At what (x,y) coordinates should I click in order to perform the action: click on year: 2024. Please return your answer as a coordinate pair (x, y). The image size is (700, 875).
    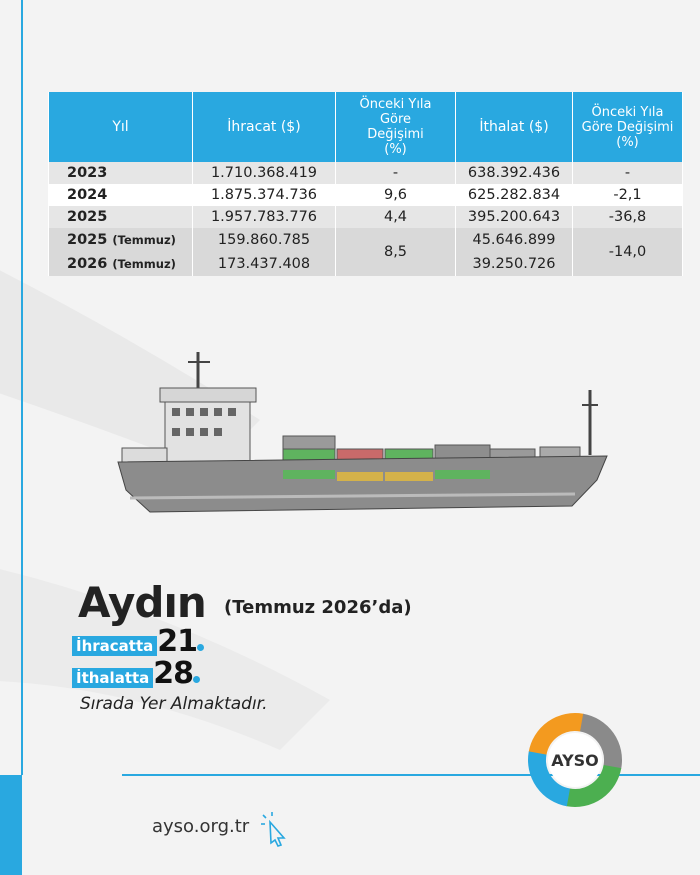
    Looking at the image, I should click on (120, 195).